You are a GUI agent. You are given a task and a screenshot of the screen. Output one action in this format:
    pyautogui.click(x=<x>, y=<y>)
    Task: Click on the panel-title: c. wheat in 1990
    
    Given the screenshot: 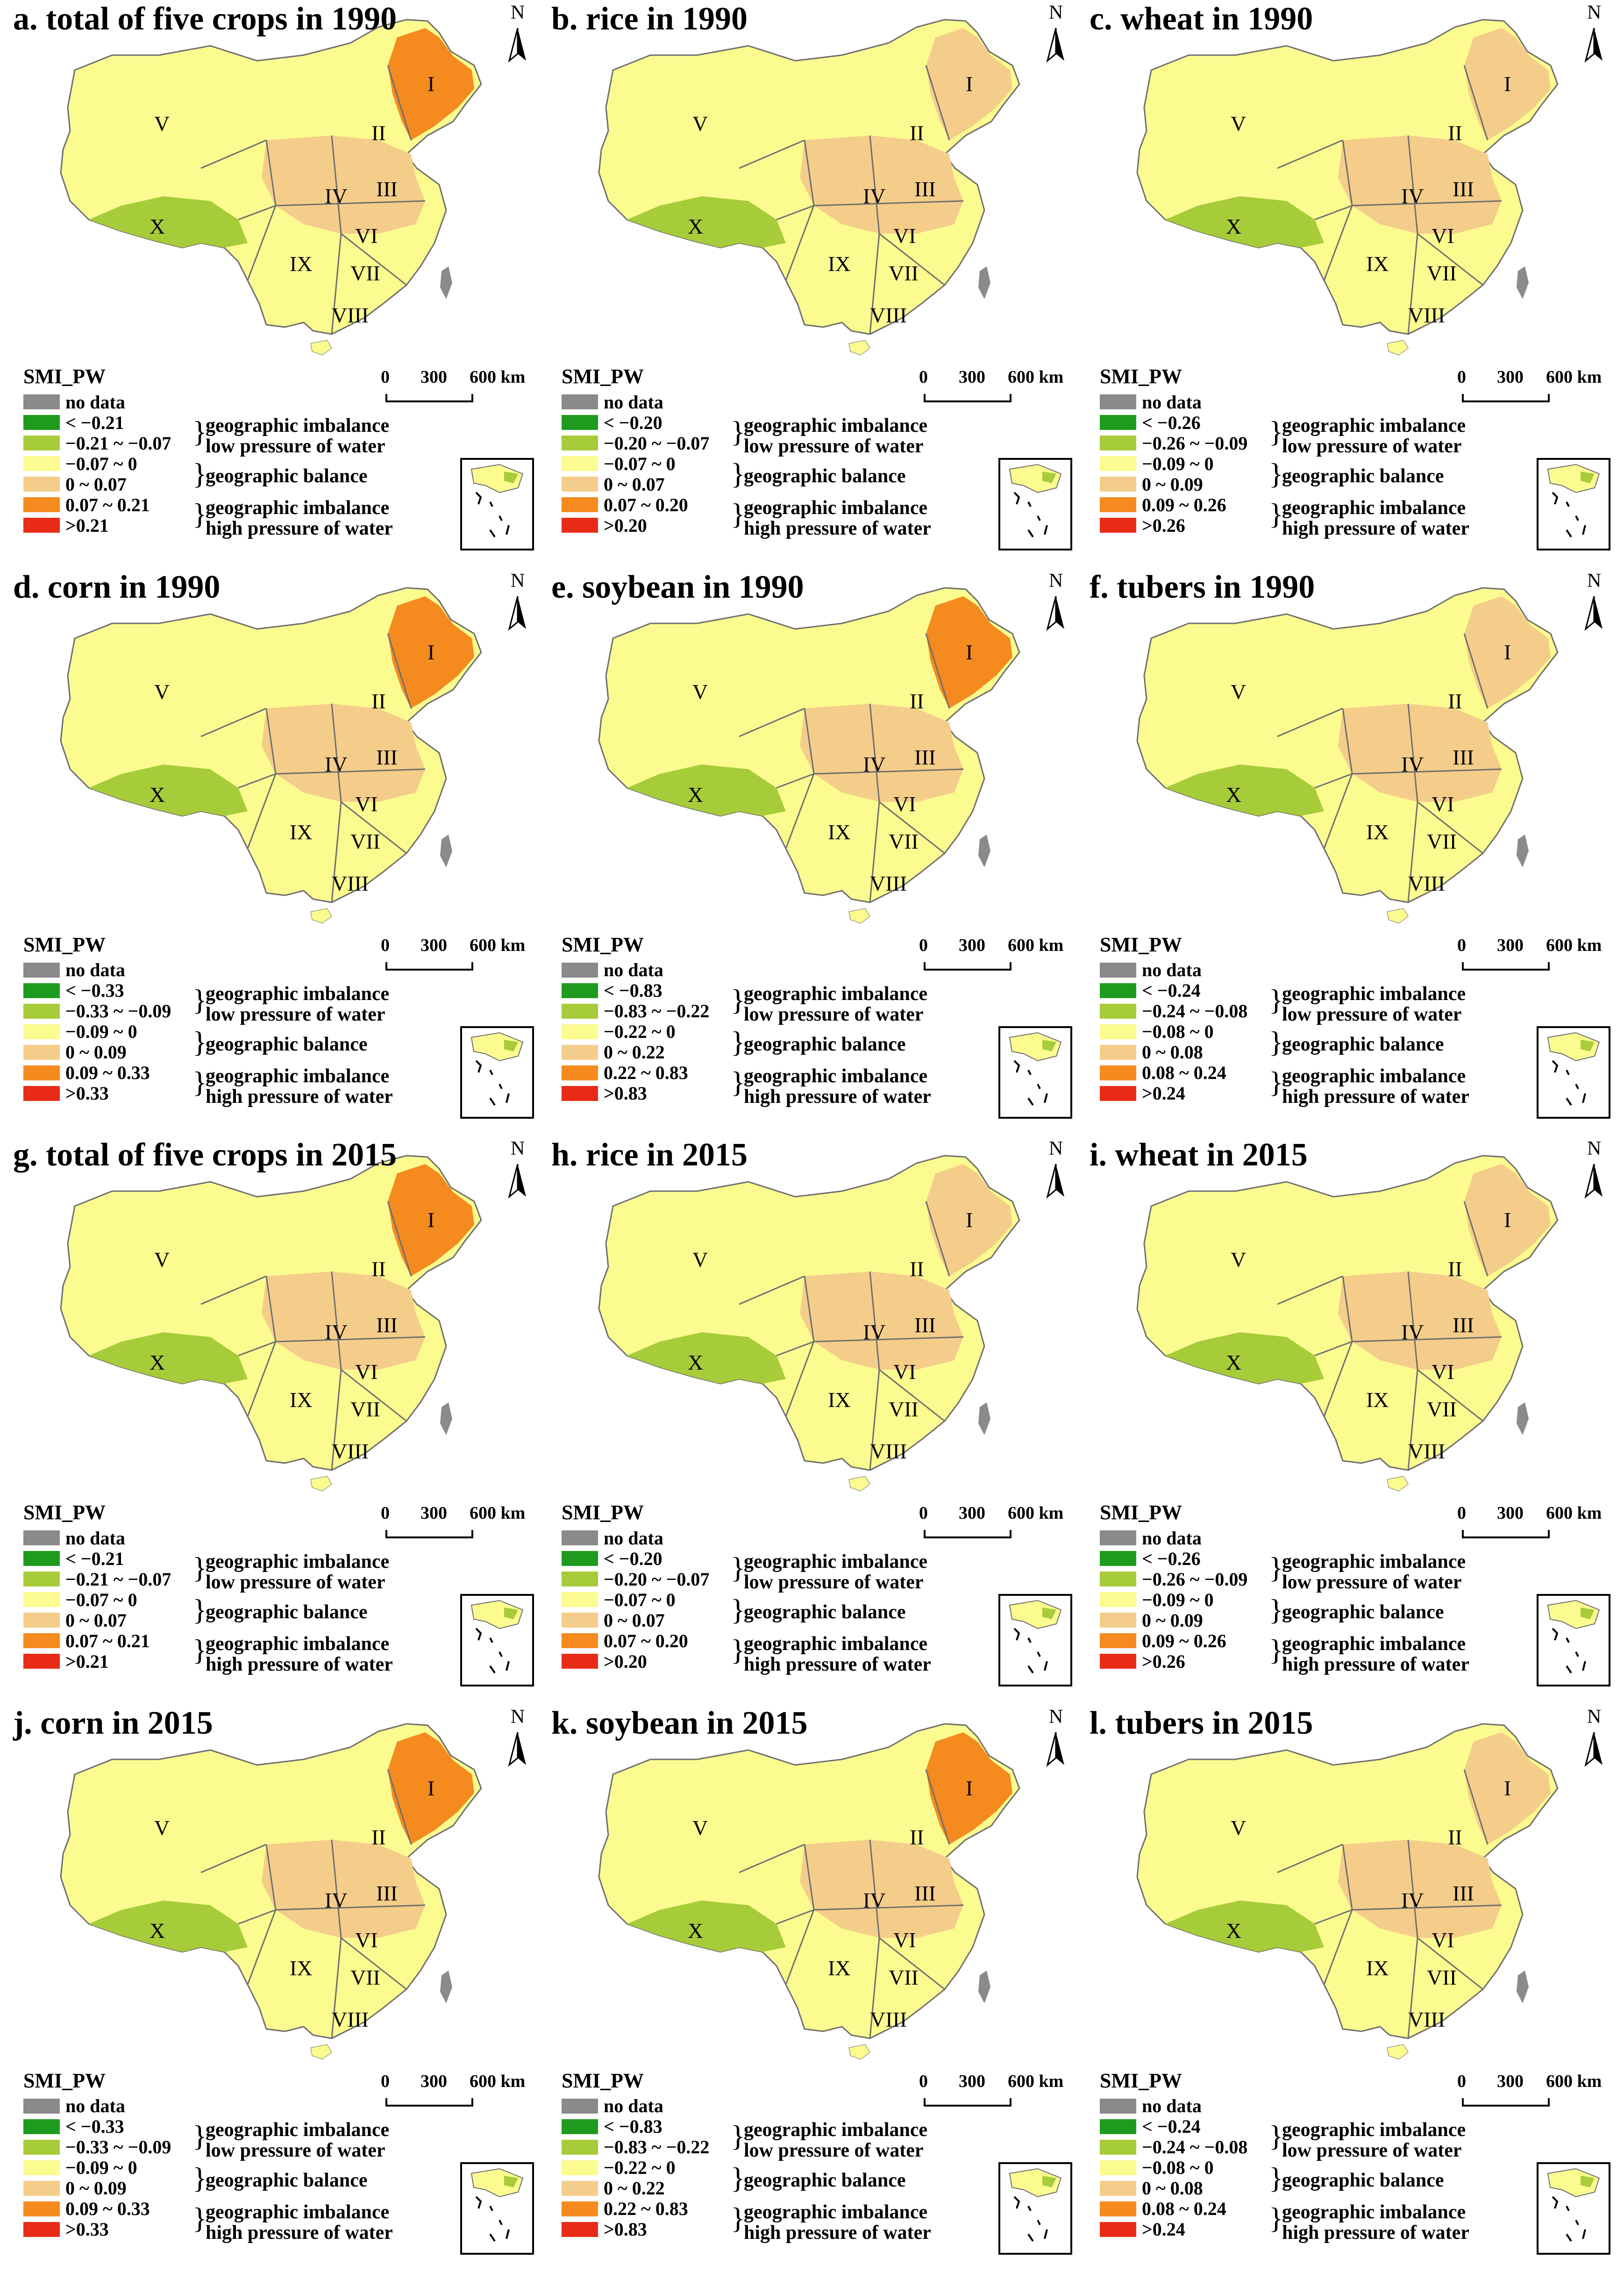 What is the action you would take?
    pyautogui.click(x=1201, y=19)
    